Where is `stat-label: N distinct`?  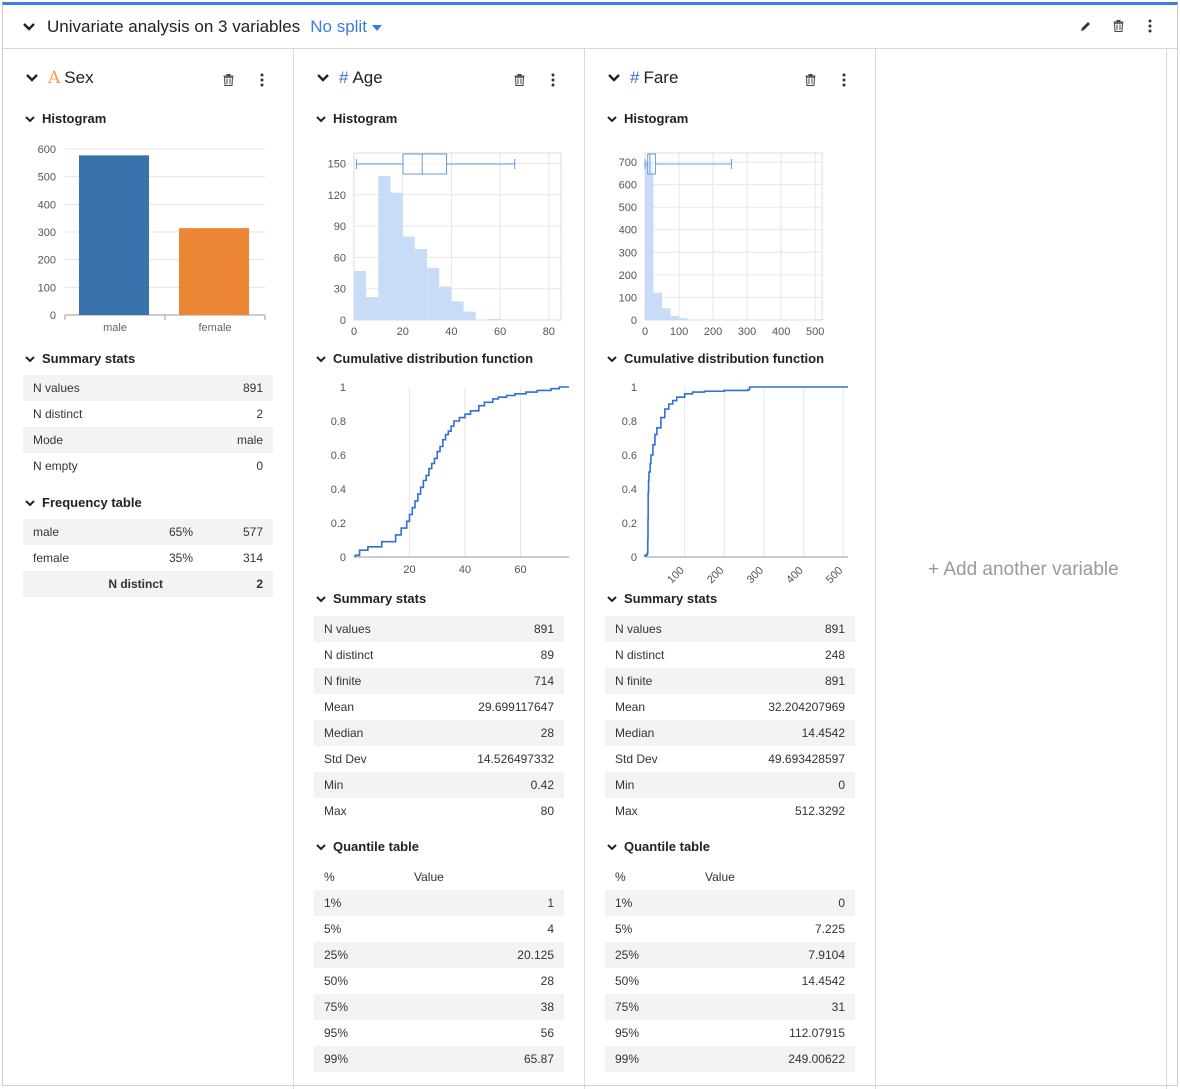
stat-label: N distinct is located at coordinates (144, 414).